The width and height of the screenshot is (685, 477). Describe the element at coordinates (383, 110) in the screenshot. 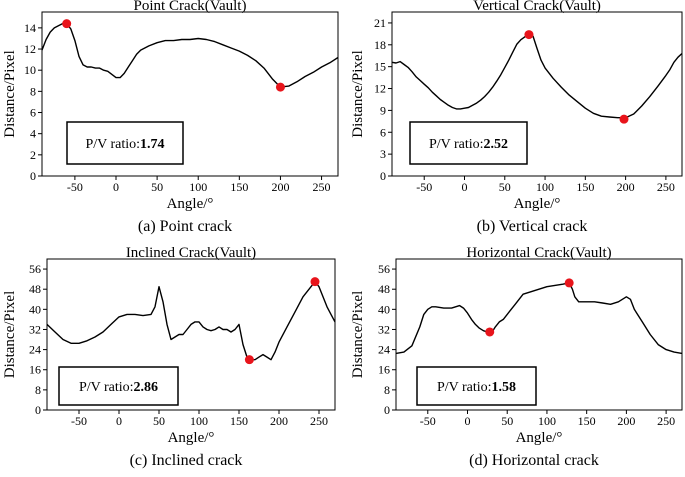

I see `y-tick-label: 9` at that location.